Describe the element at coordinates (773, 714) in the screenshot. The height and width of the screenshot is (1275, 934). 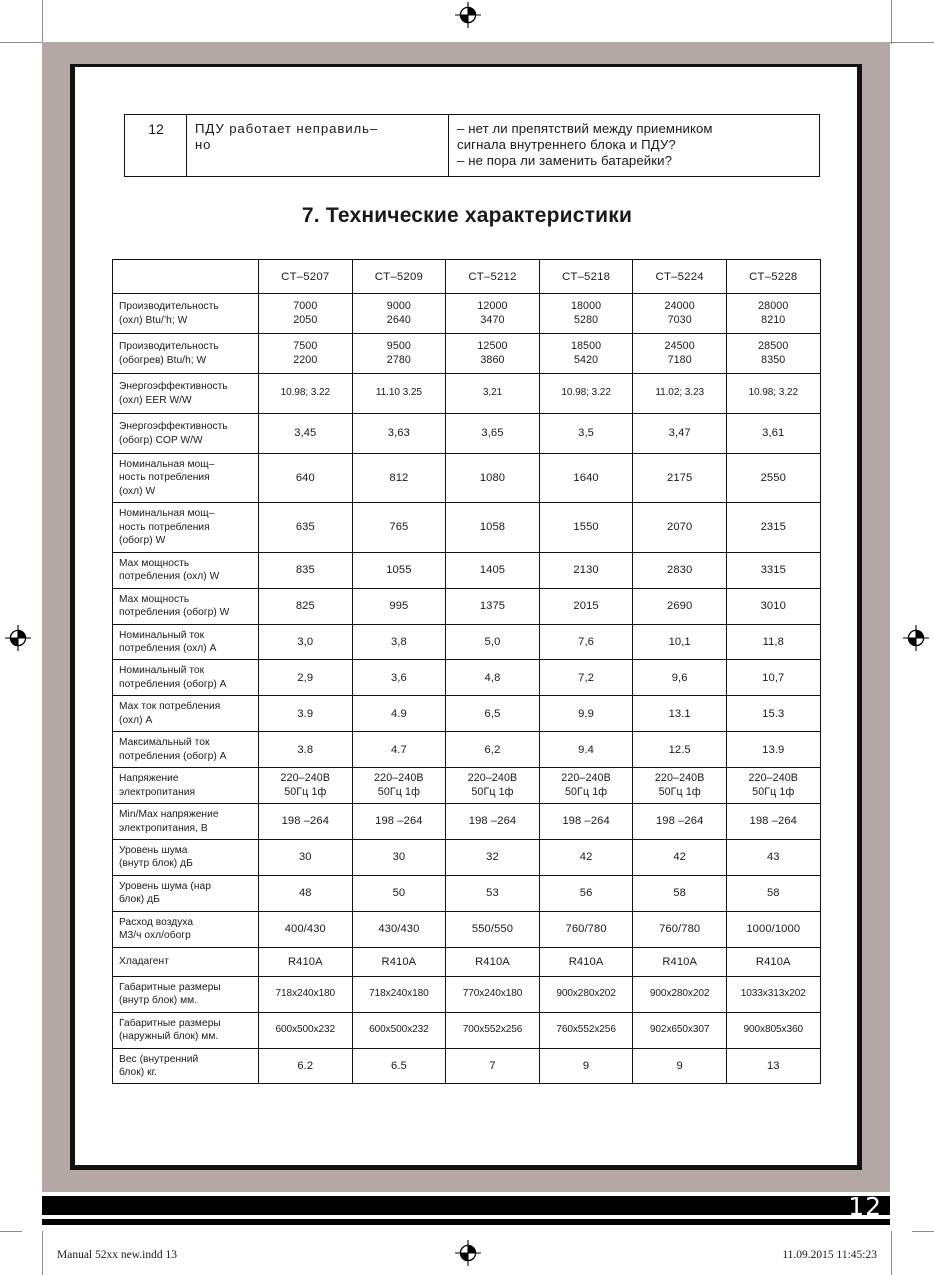
I see `table-cell-r10-c5: 15.3` at that location.